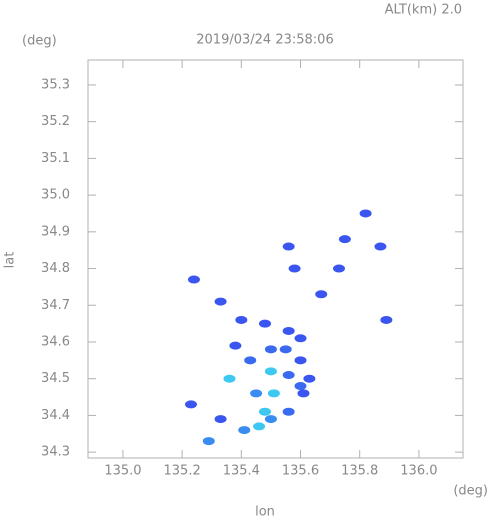  I want to click on y-tick-label: 34.4, so click(55, 415).